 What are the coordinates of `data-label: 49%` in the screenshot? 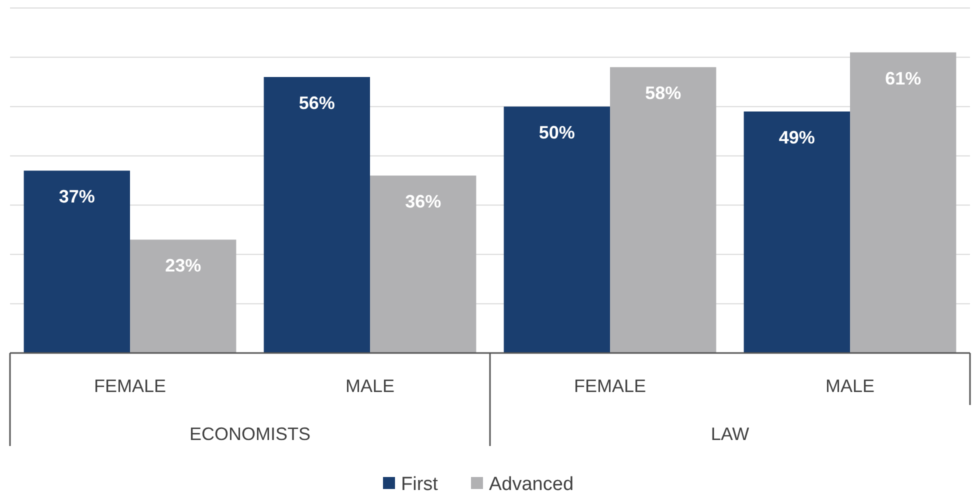 It's located at (796, 138).